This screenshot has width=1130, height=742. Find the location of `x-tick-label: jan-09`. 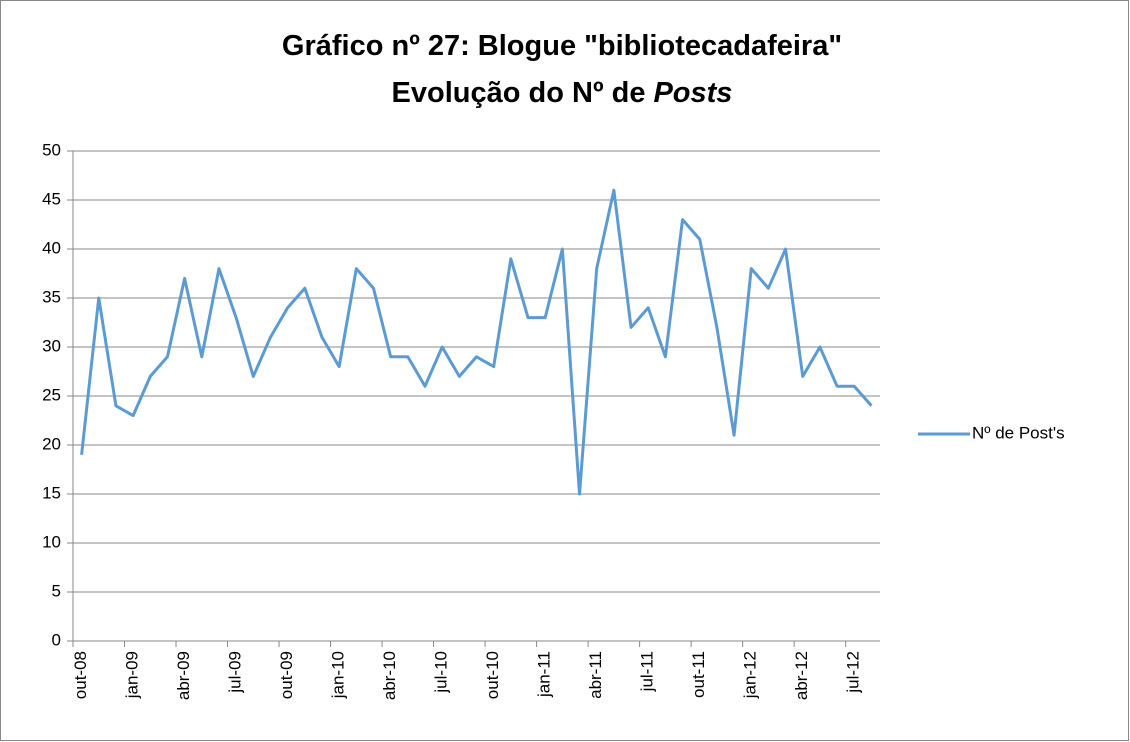

x-tick-label: jan-09 is located at coordinates (132, 675).